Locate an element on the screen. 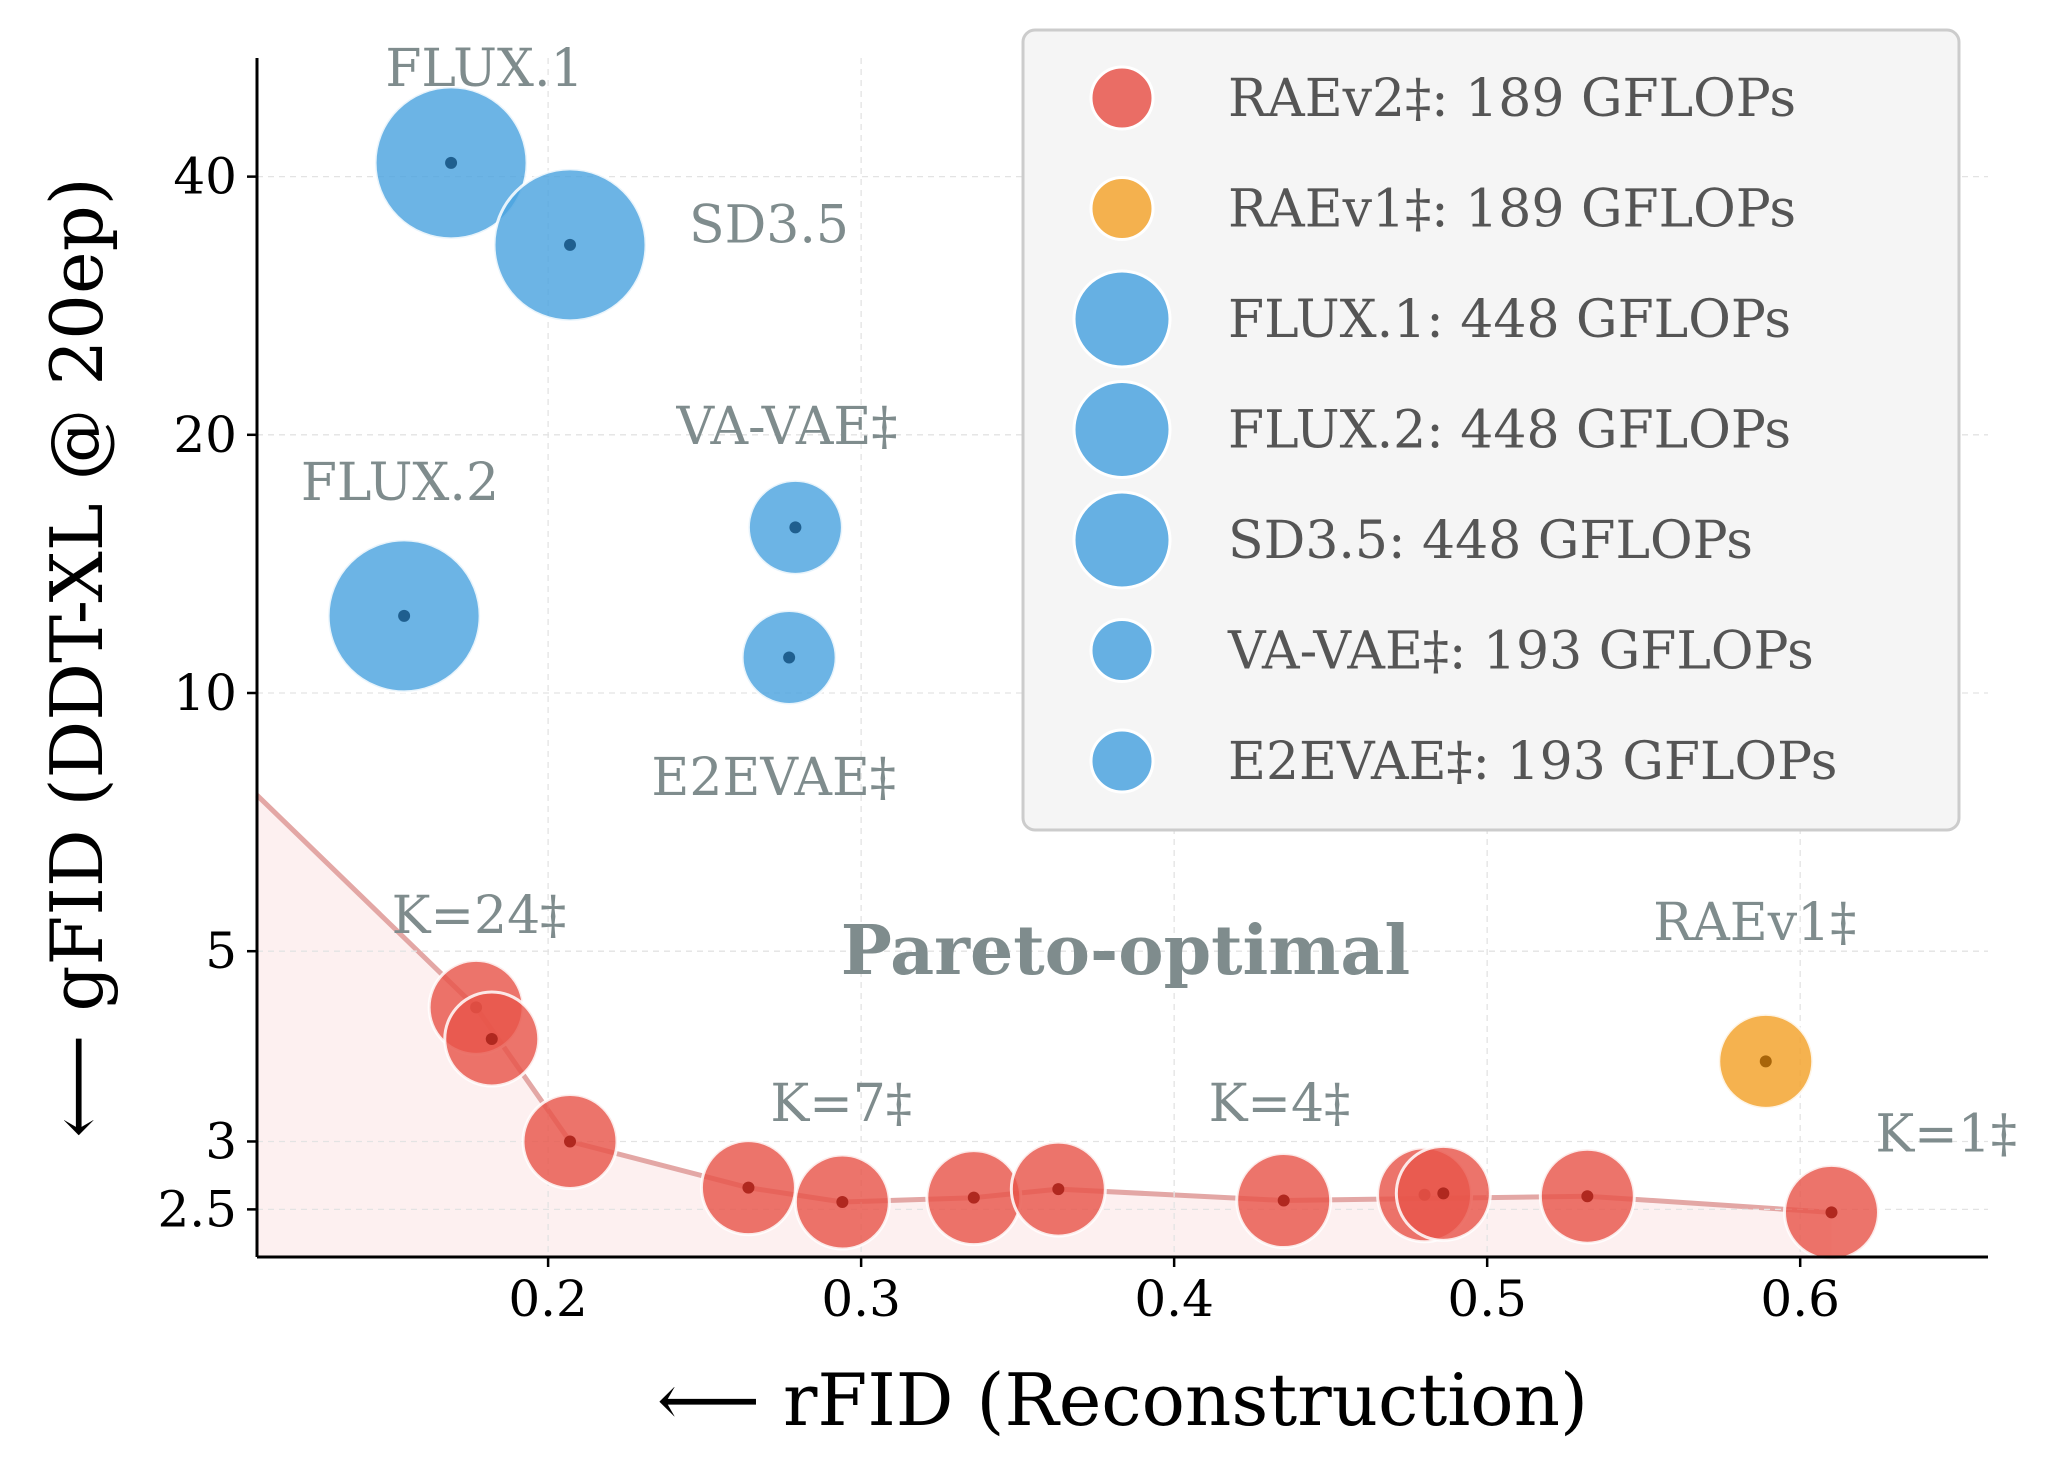 The width and height of the screenshot is (2046, 1464). data-point-center-sd35 is located at coordinates (570, 244).